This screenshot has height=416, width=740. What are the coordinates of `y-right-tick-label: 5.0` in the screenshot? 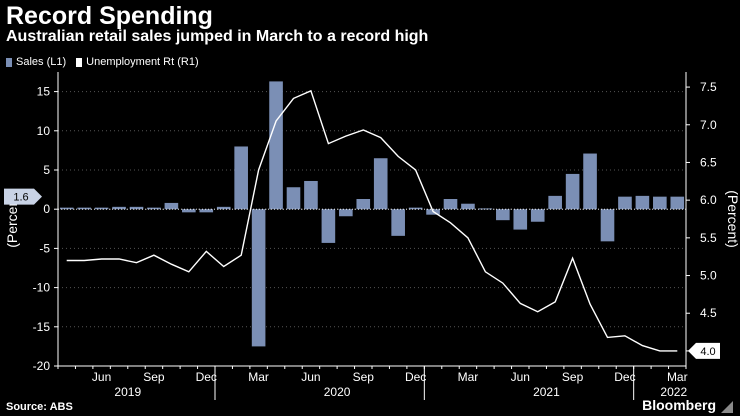 It's located at (708, 276).